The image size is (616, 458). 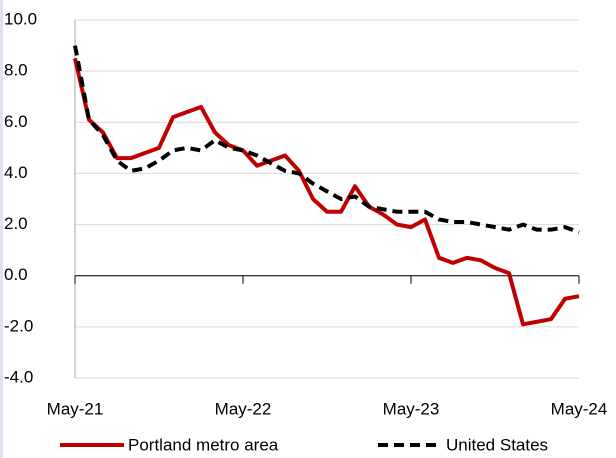 What do you see at coordinates (20, 18) in the screenshot?
I see `y-tick-label: 10.0` at bounding box center [20, 18].